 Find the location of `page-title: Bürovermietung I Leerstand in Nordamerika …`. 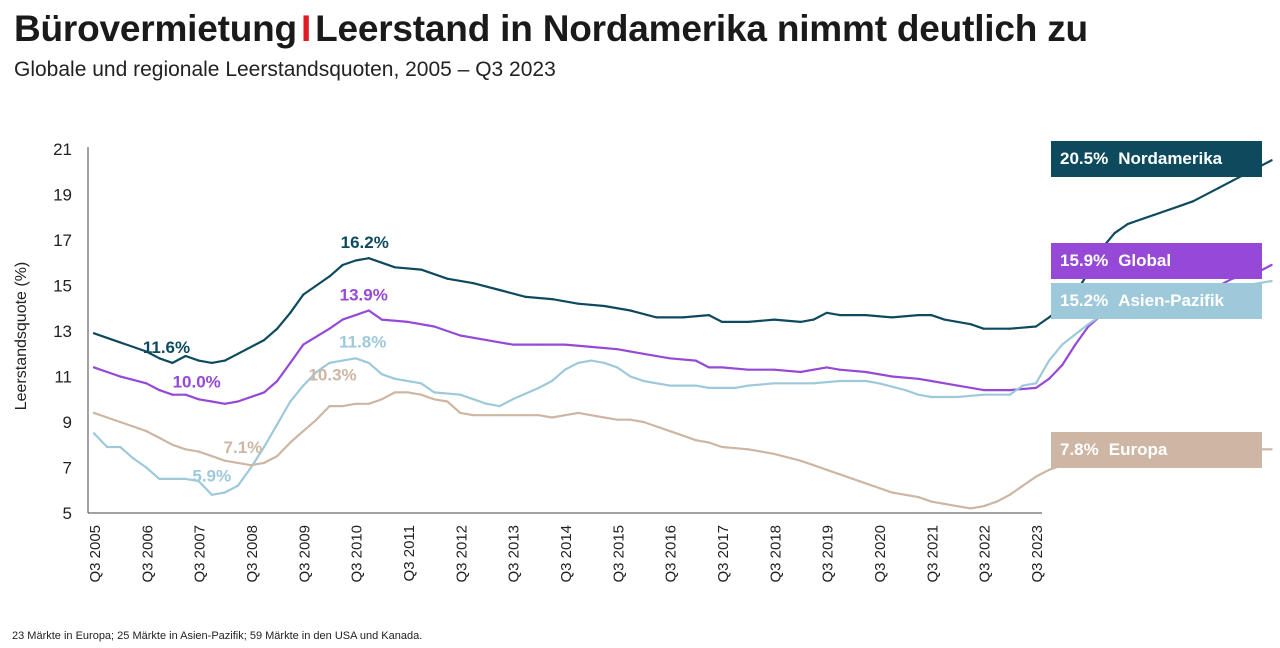

page-title: Bürovermietung I Leerstand in Nordamerika … is located at coordinates (551, 29).